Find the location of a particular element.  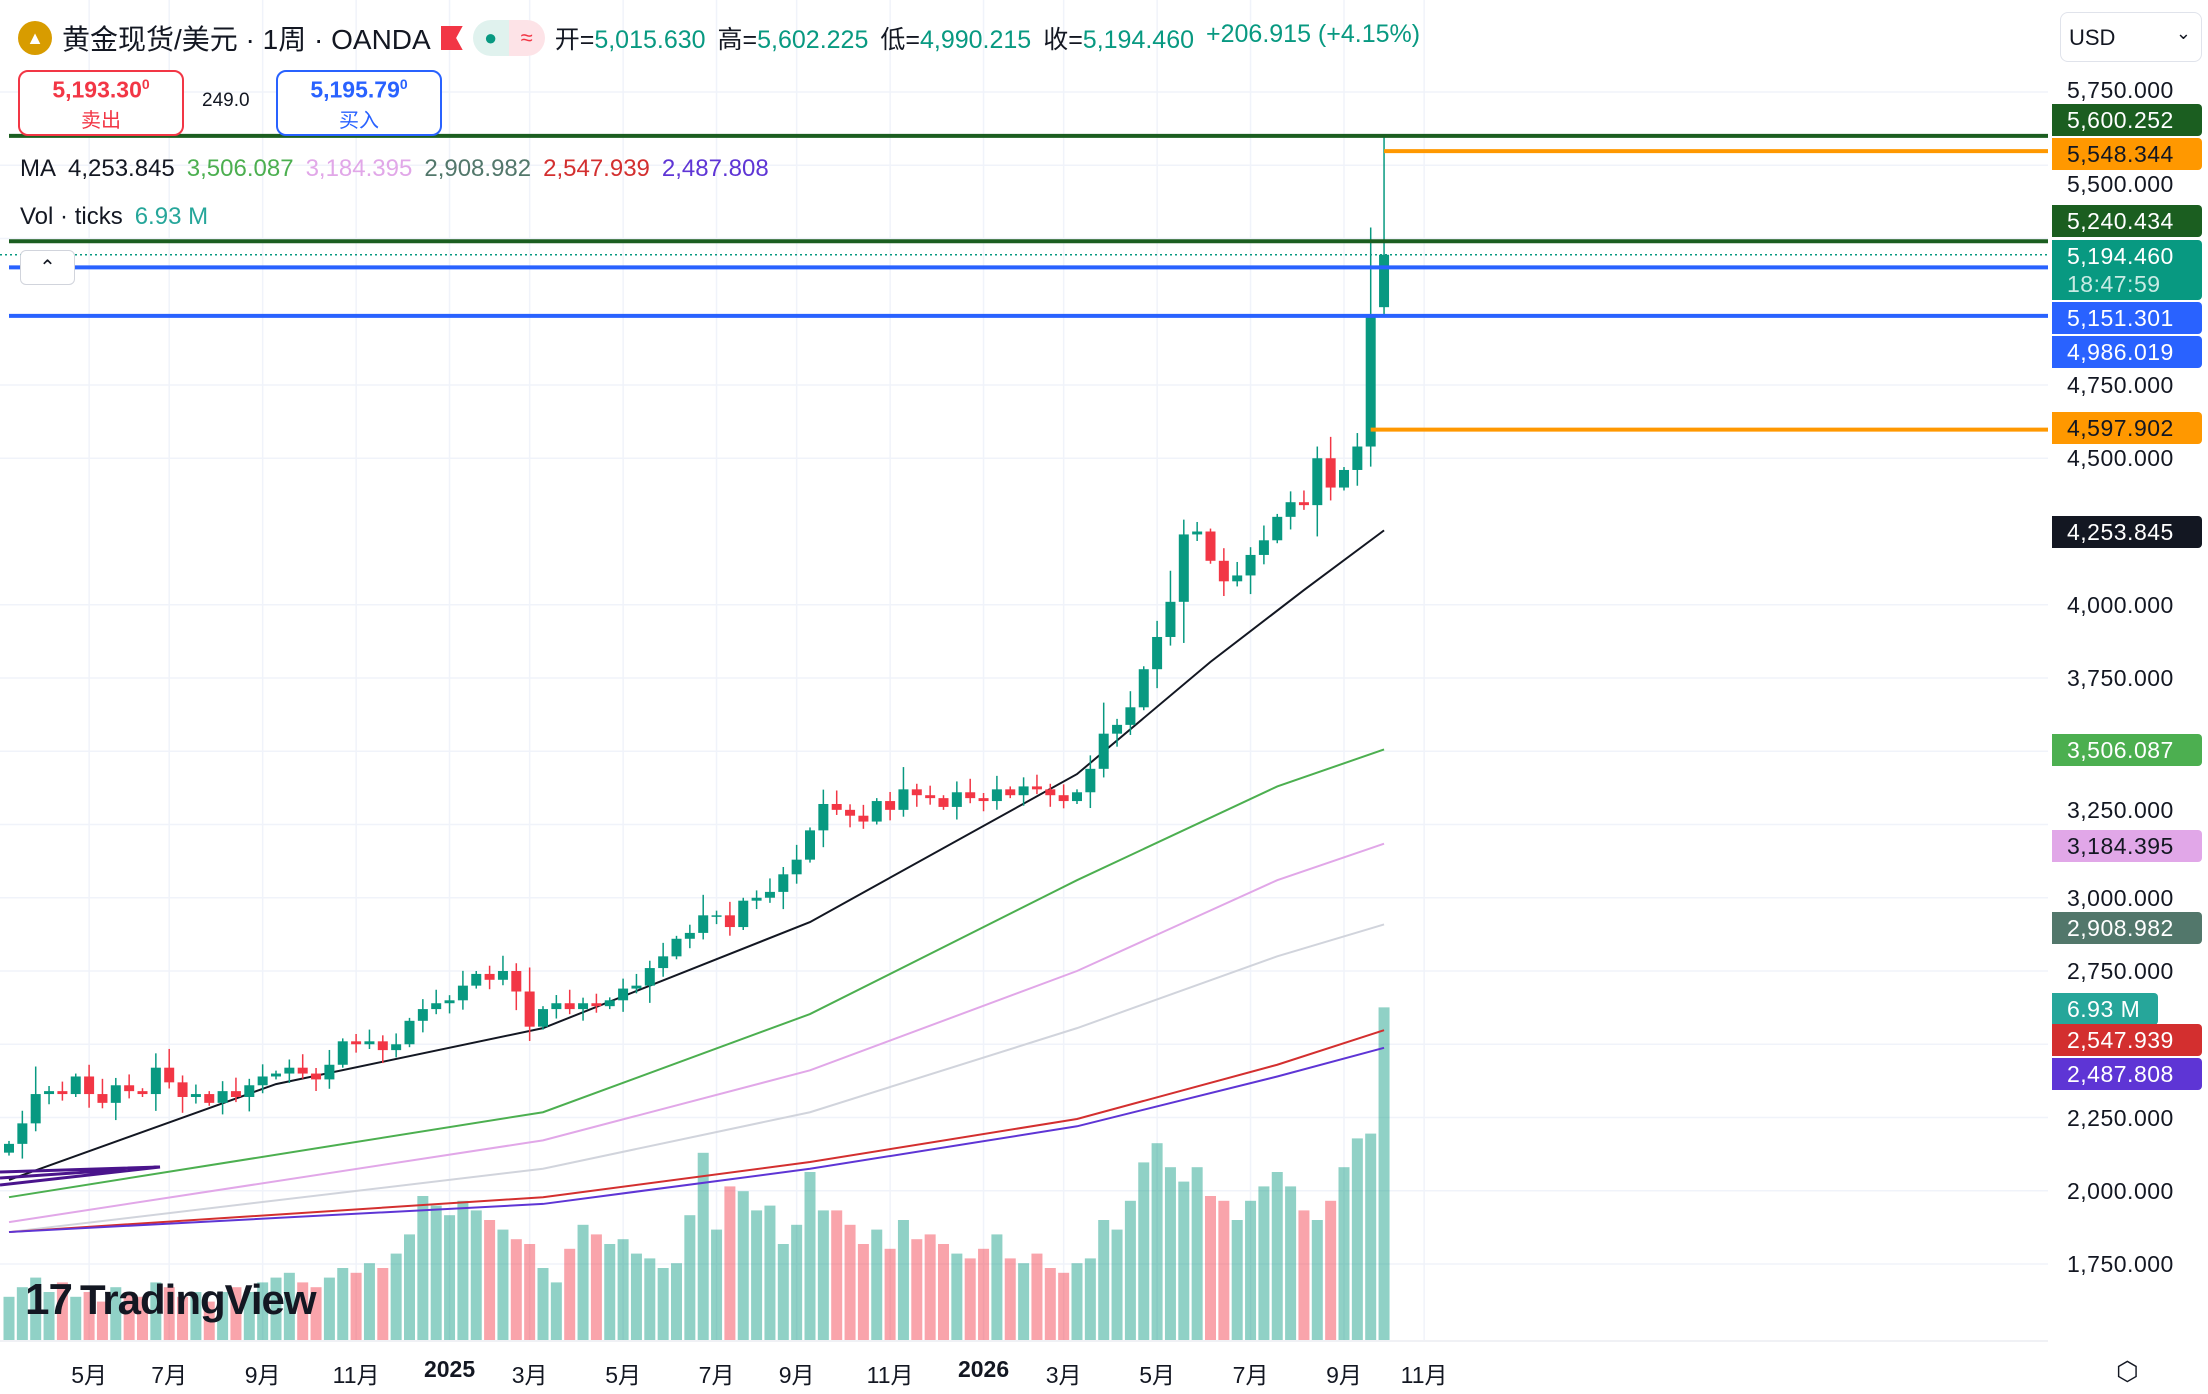

symbol-title: 黄金现货/美元 · 1周 · OANDA is located at coordinates (246, 39).